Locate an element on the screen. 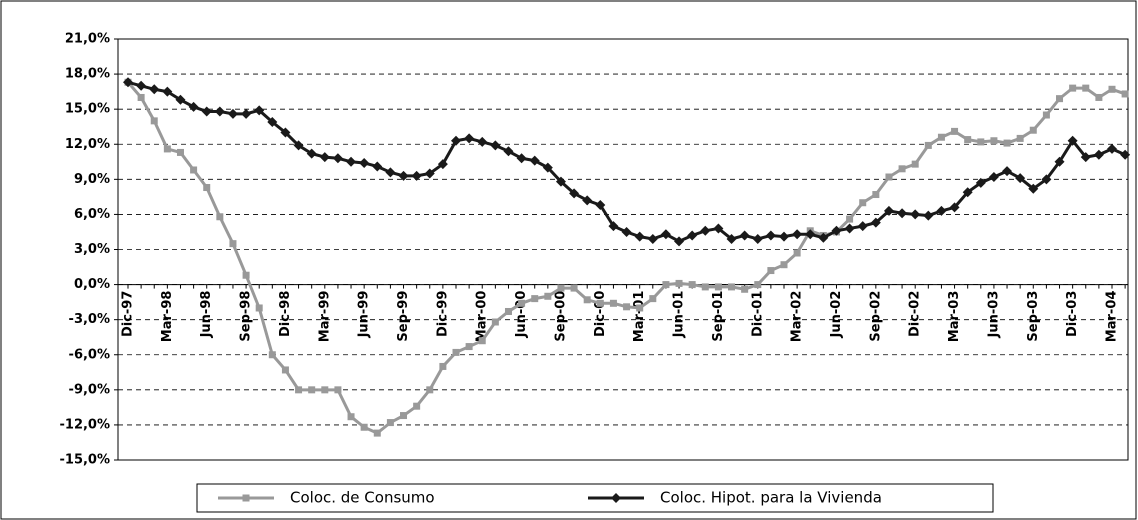 The width and height of the screenshot is (1138, 520). x-tick-label: Jun-99 is located at coordinates (364, 315).